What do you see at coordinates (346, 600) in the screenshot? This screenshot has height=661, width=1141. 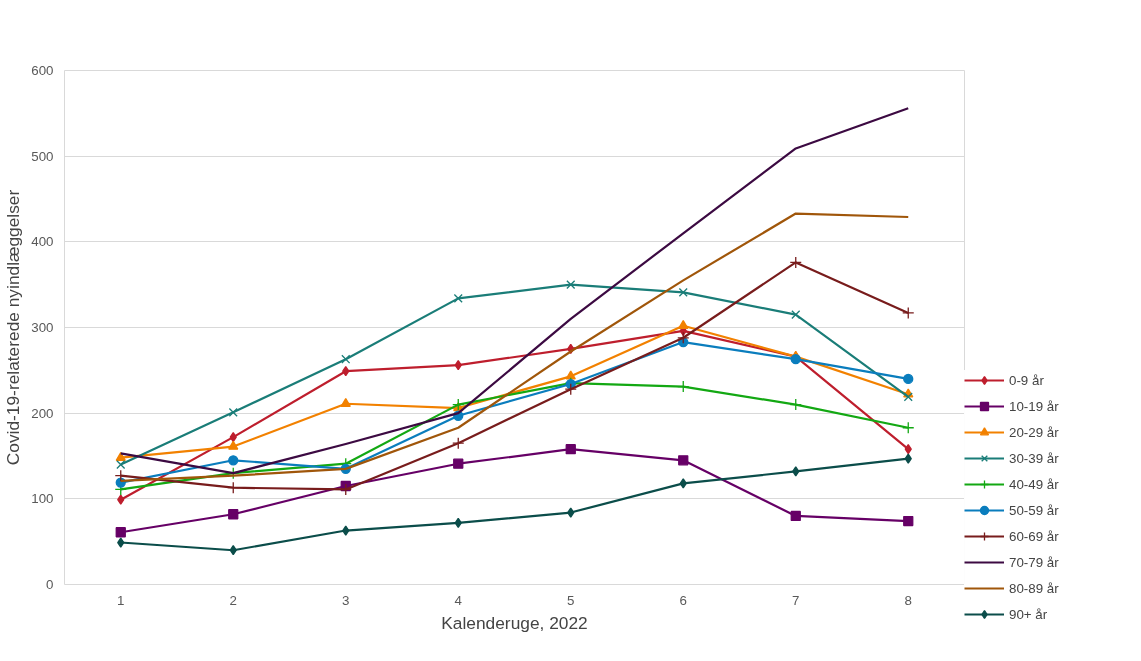 I see `x-tick-label: 3` at bounding box center [346, 600].